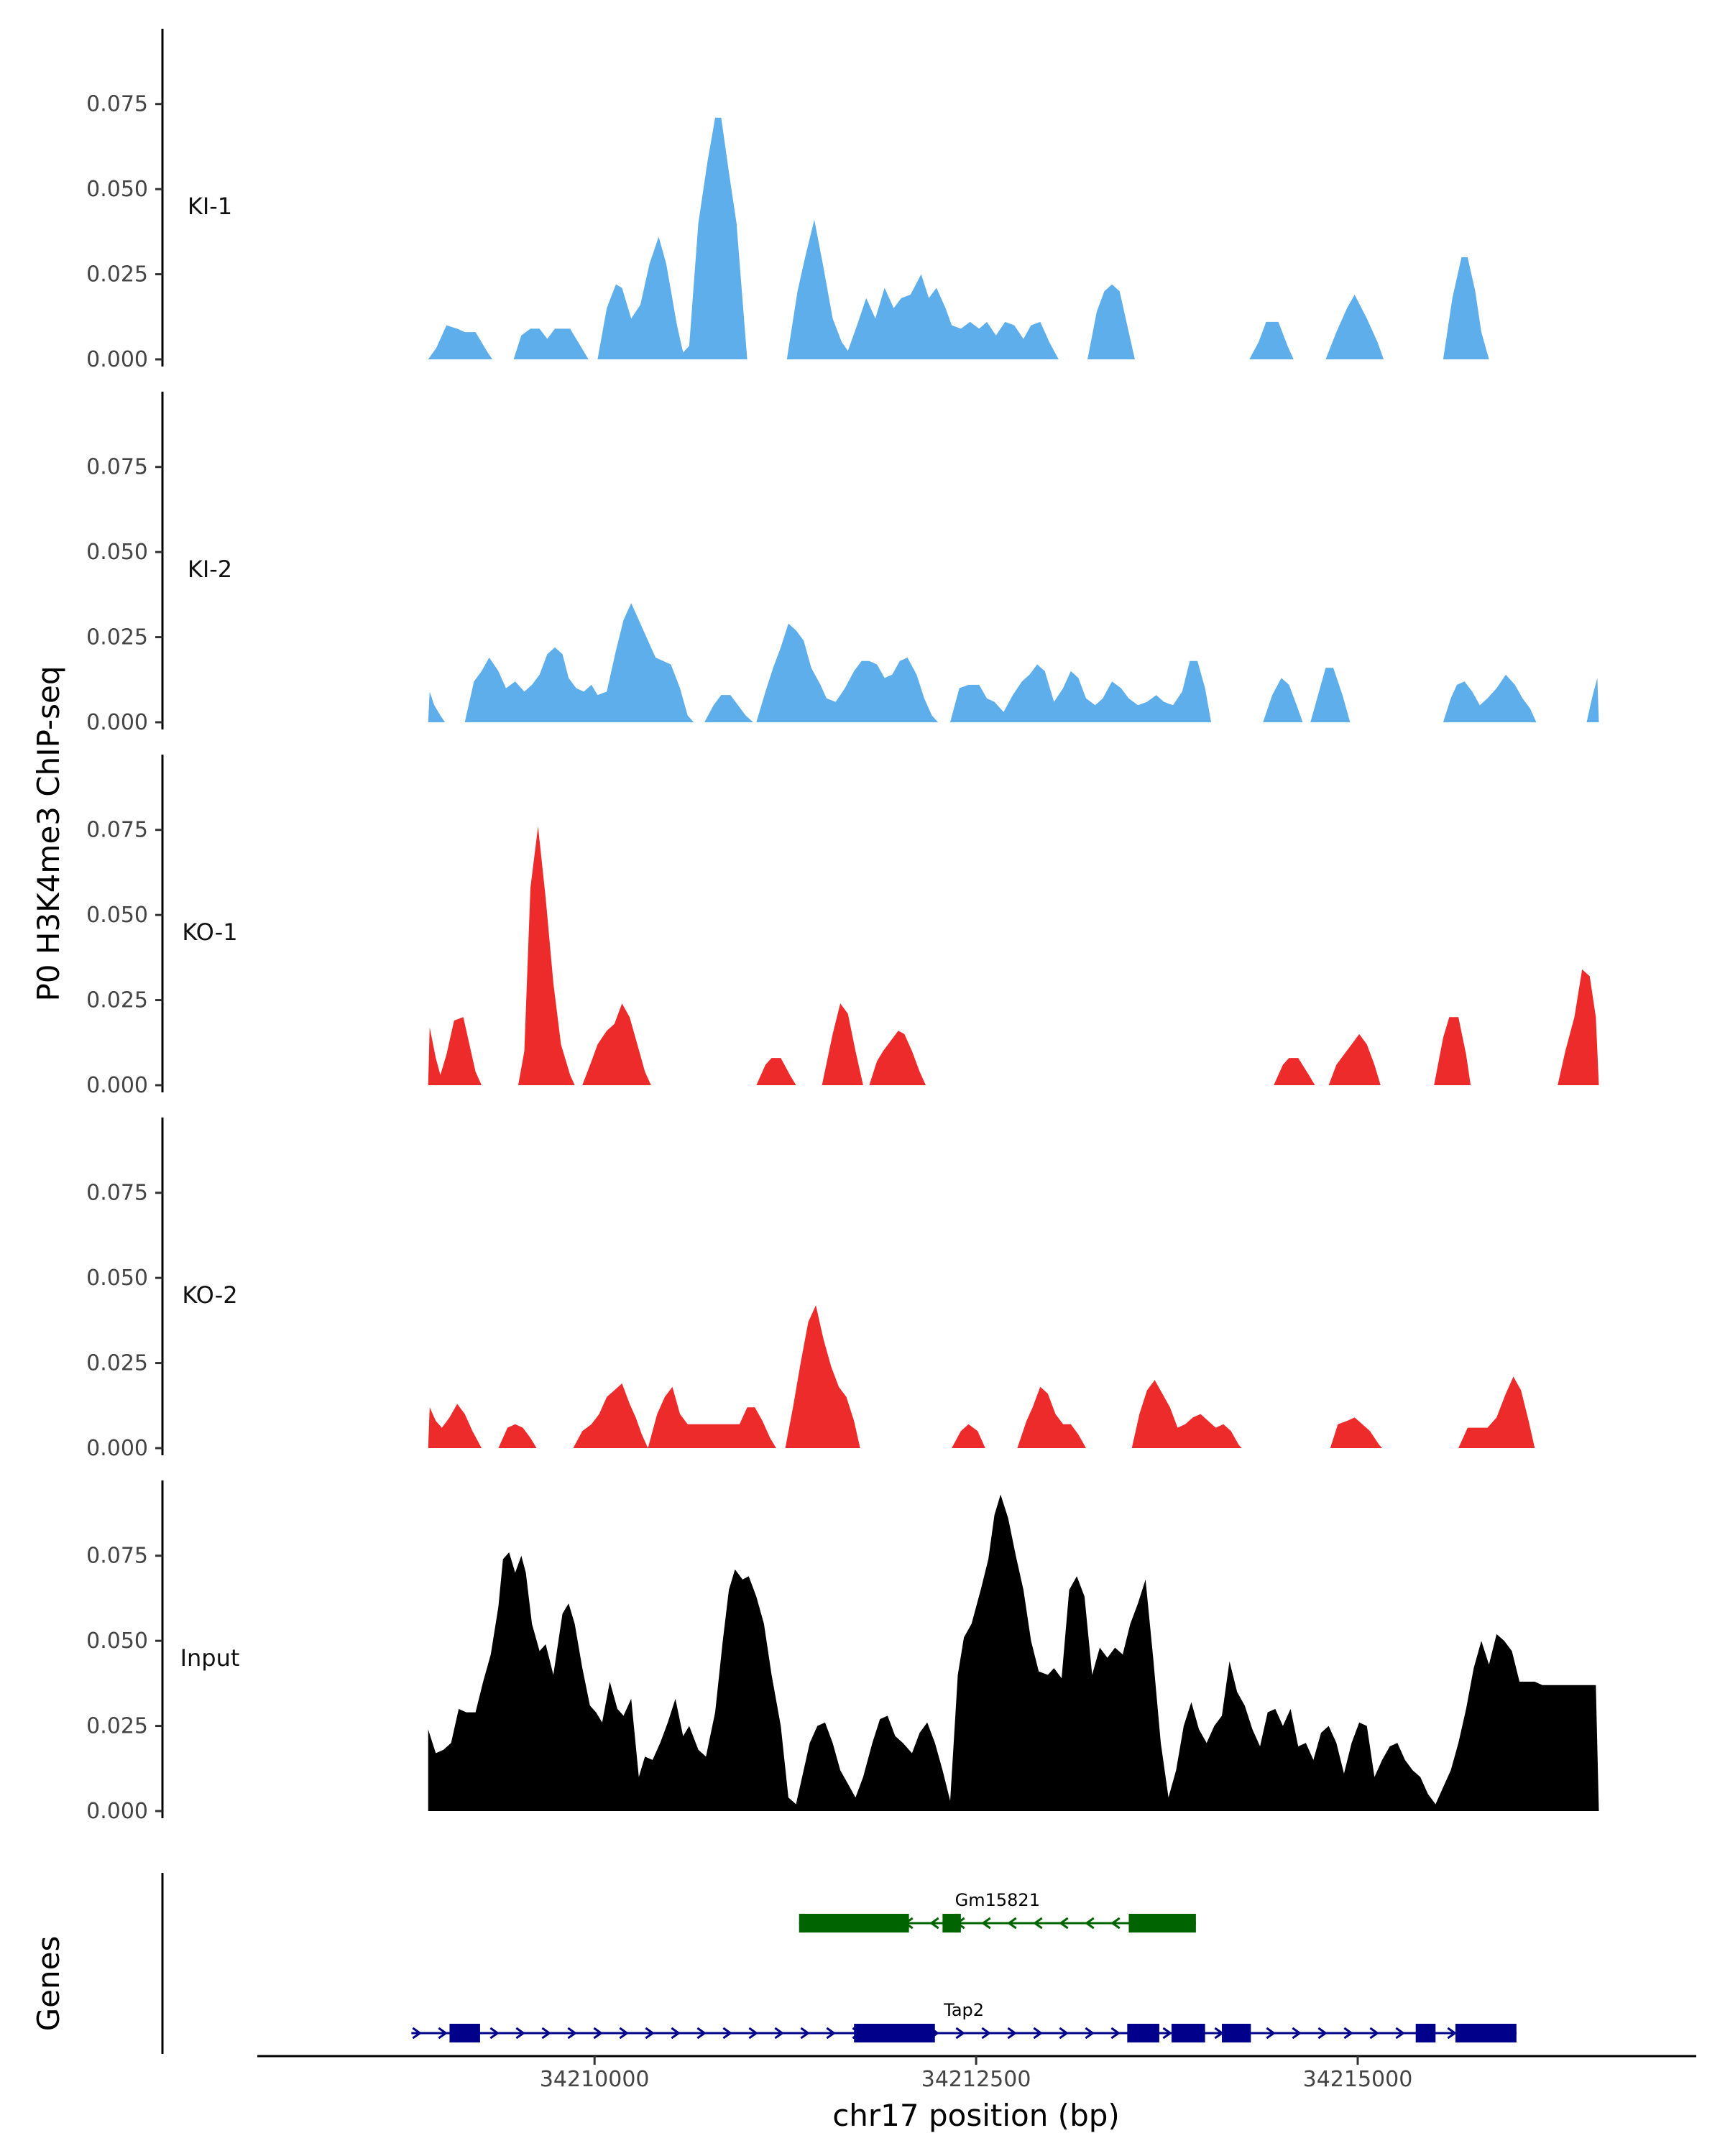 Image resolution: width=1725 pixels, height=2156 pixels. What do you see at coordinates (209, 932) in the screenshot?
I see `track-label: KO-1` at bounding box center [209, 932].